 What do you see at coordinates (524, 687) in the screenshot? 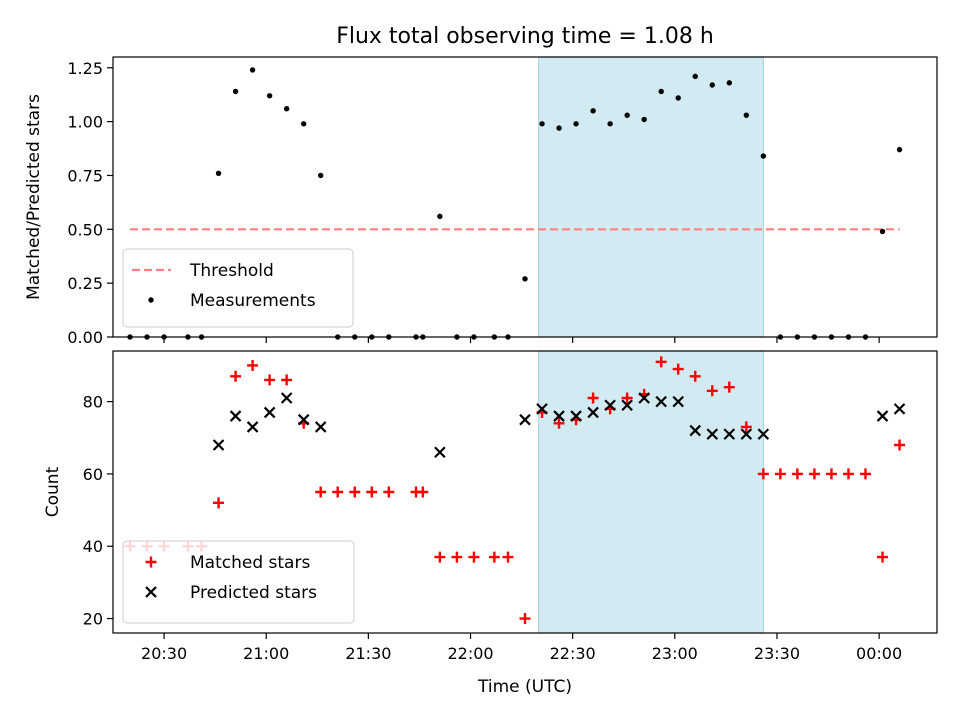
I see `x-axis-label: Time (UTC)` at bounding box center [524, 687].